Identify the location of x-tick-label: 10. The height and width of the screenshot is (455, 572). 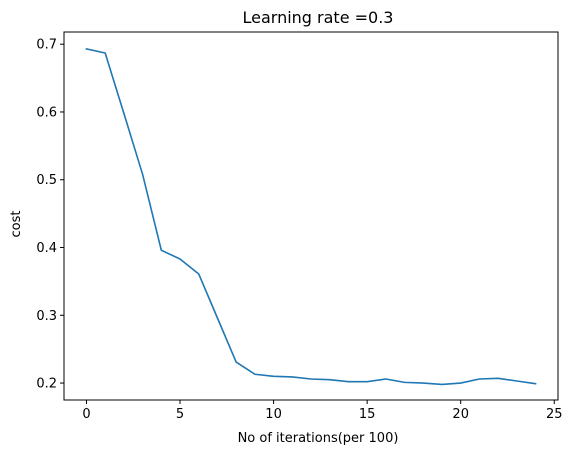
(273, 414).